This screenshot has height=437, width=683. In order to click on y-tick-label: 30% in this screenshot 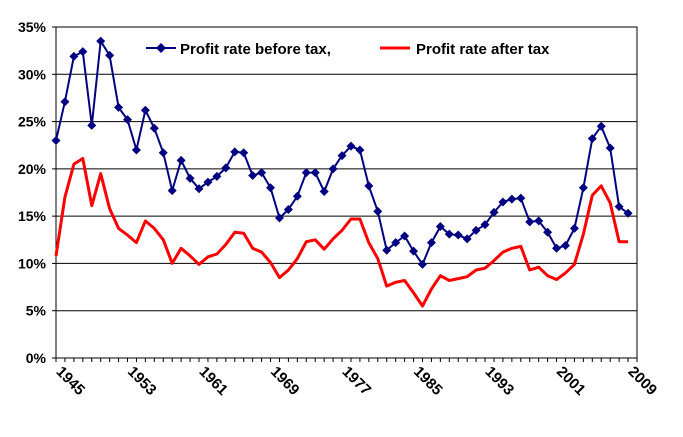, I will do `click(32, 74)`.